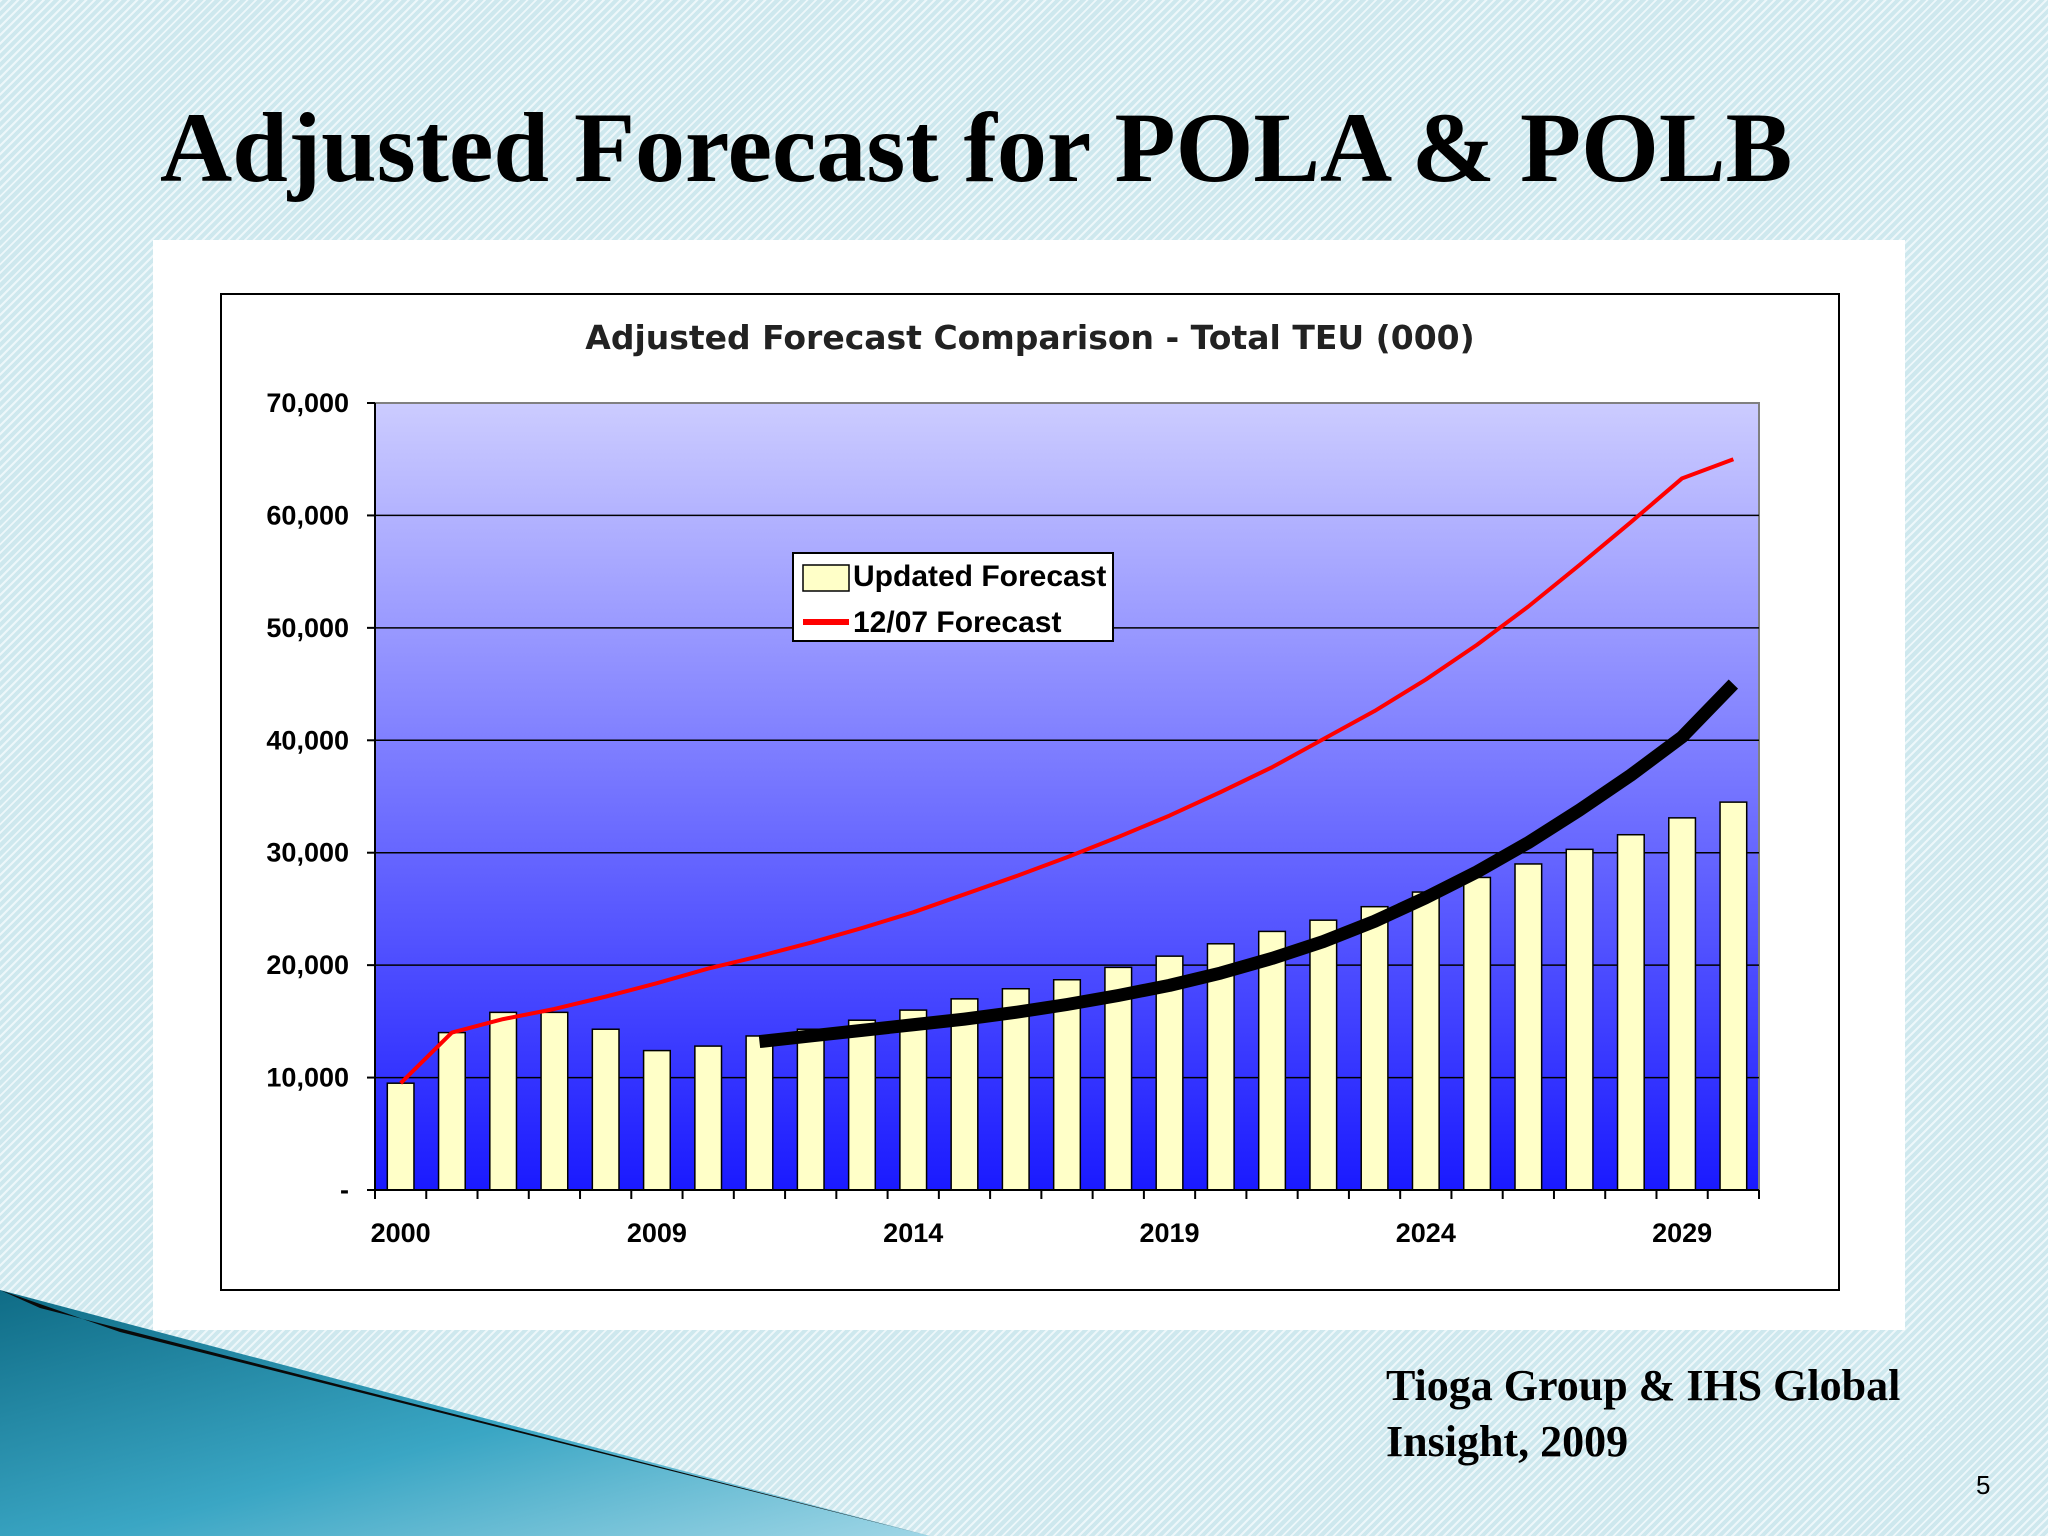 This screenshot has width=2048, height=1536. What do you see at coordinates (1118, 1078) in the screenshot?
I see `bar-2018` at bounding box center [1118, 1078].